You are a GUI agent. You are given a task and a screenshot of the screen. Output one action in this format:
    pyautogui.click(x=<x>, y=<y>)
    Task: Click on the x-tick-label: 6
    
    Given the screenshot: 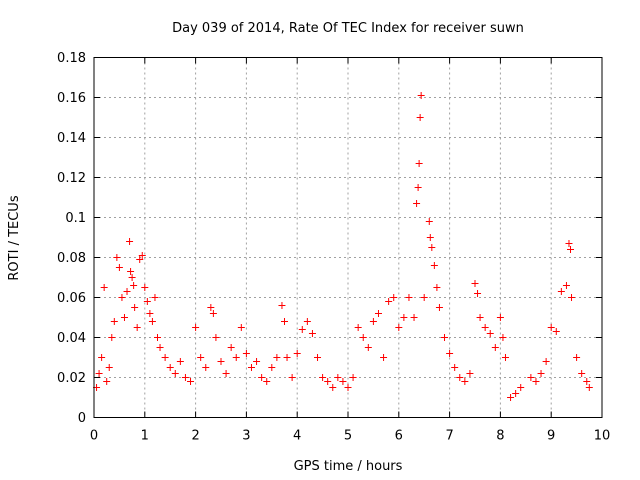 What is the action you would take?
    pyautogui.click(x=399, y=436)
    